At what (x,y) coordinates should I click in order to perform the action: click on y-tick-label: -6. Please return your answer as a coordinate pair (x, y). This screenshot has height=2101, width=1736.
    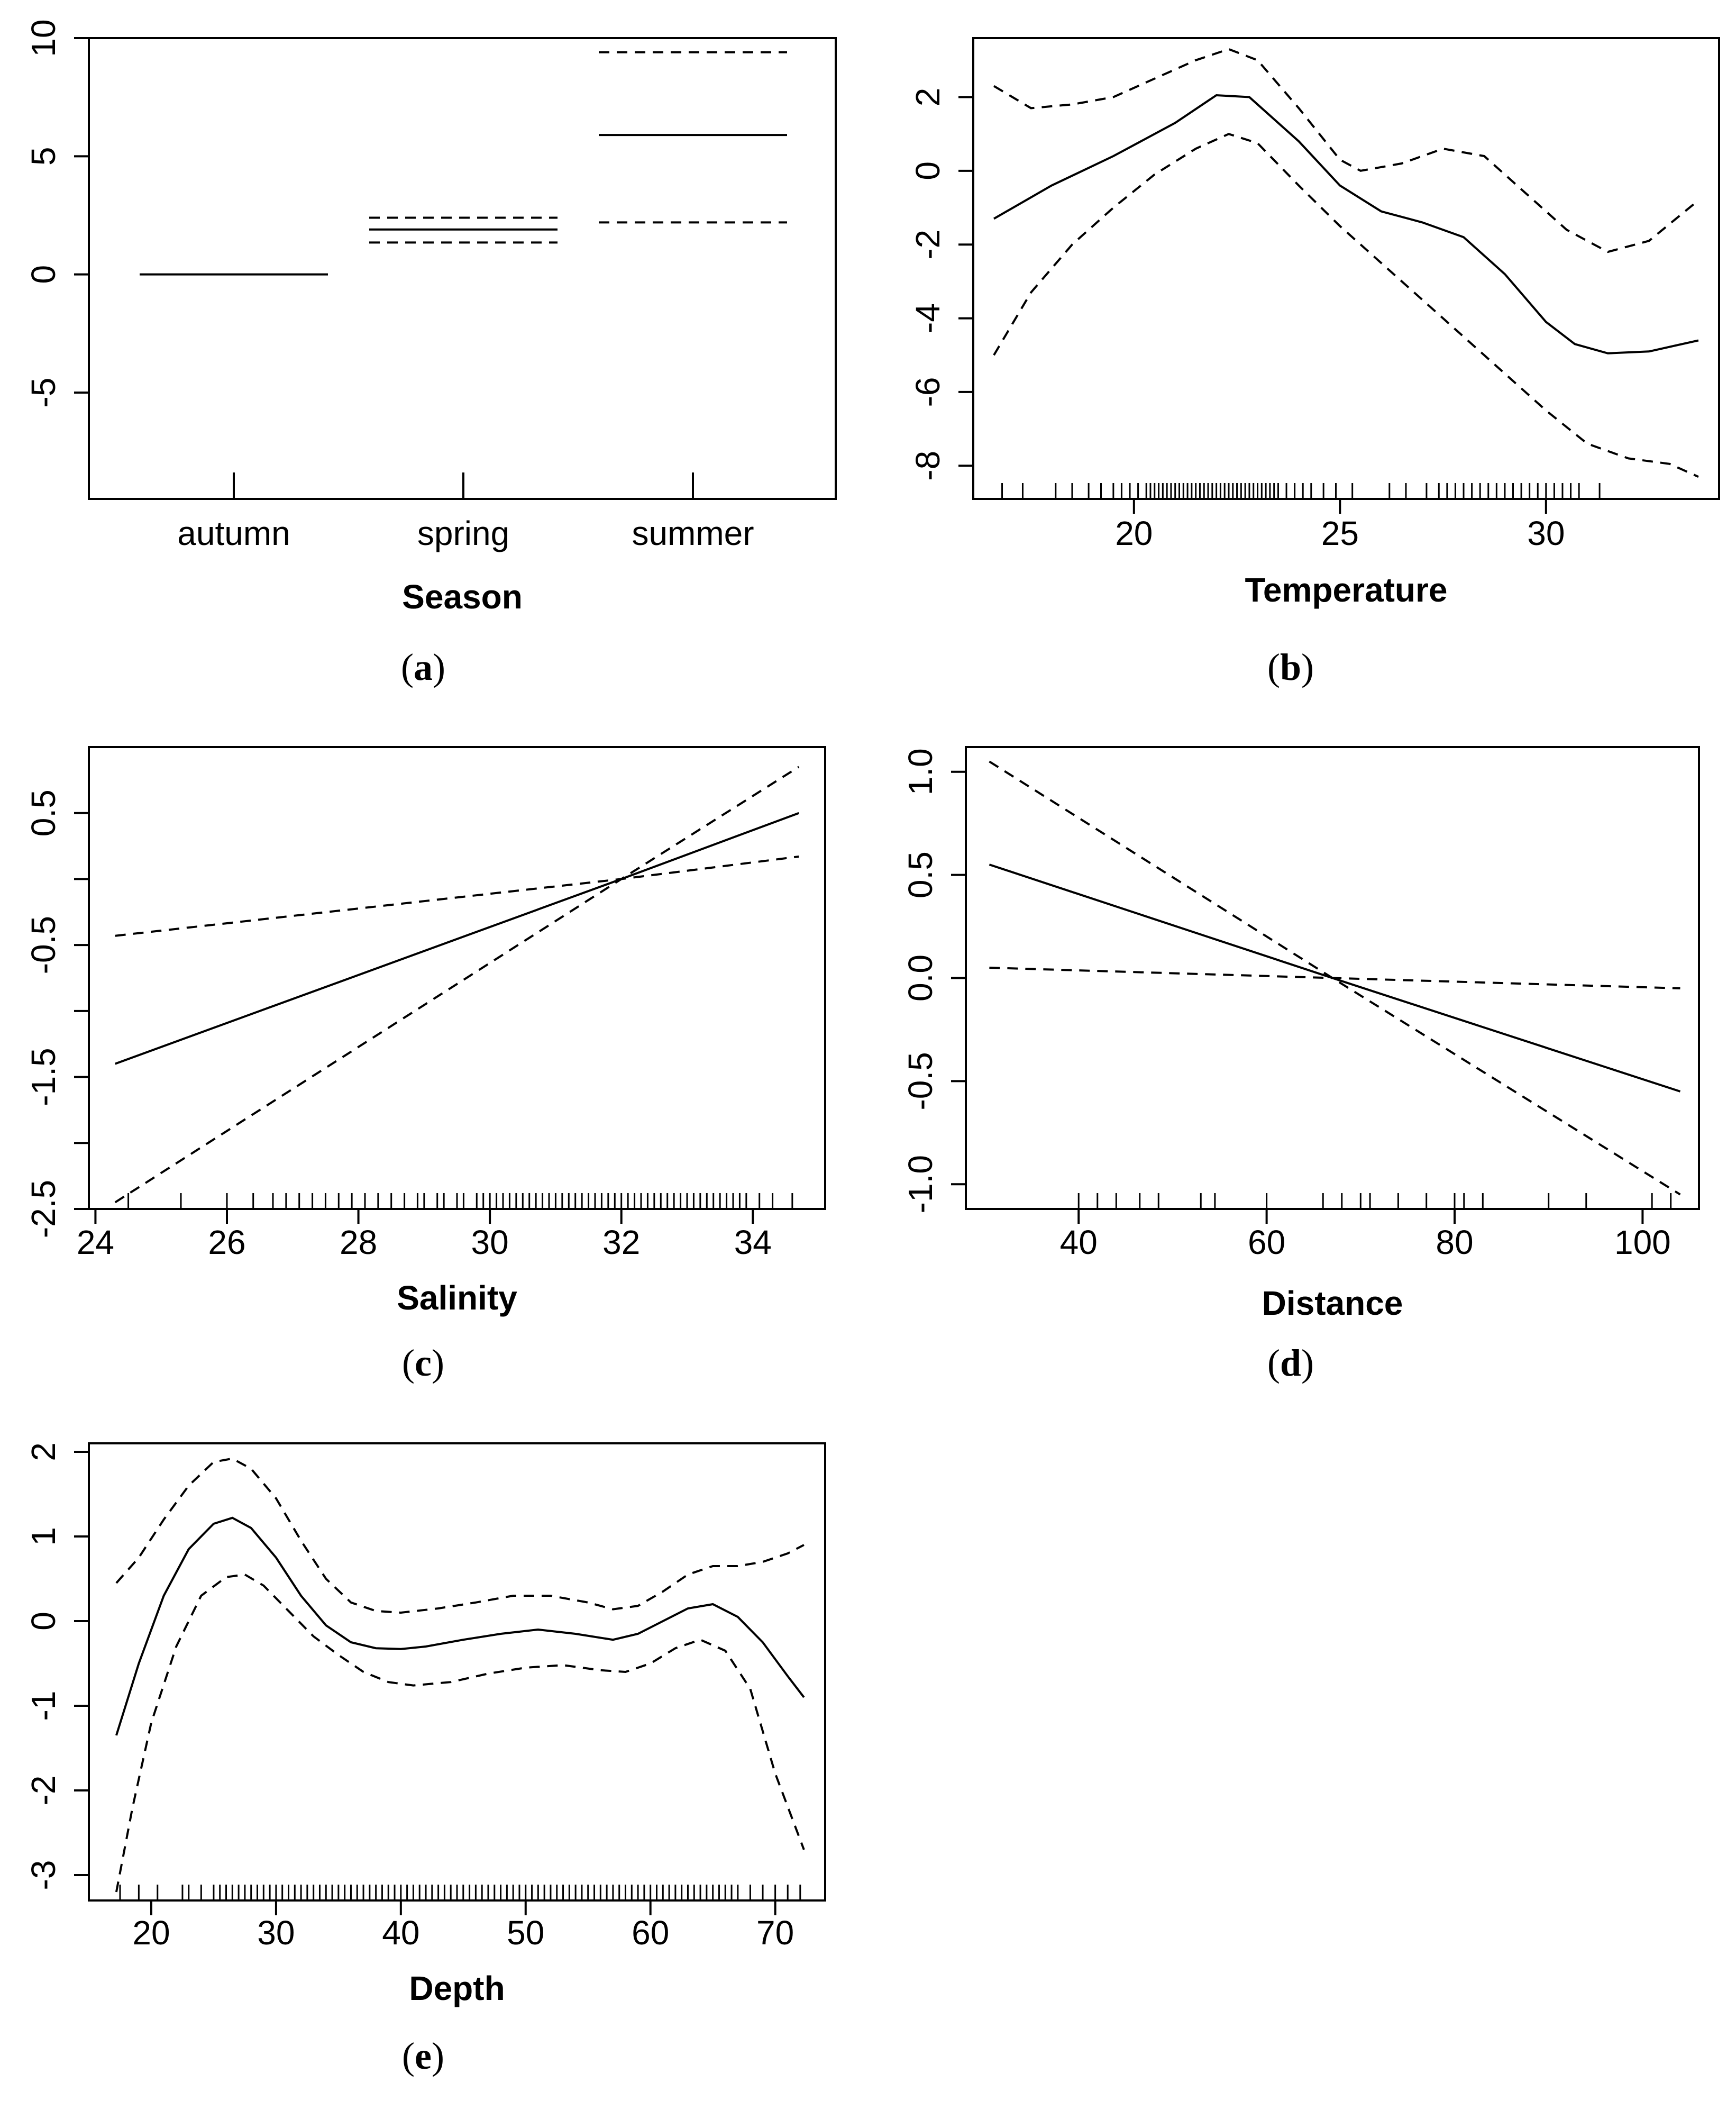
    Looking at the image, I should click on (928, 392).